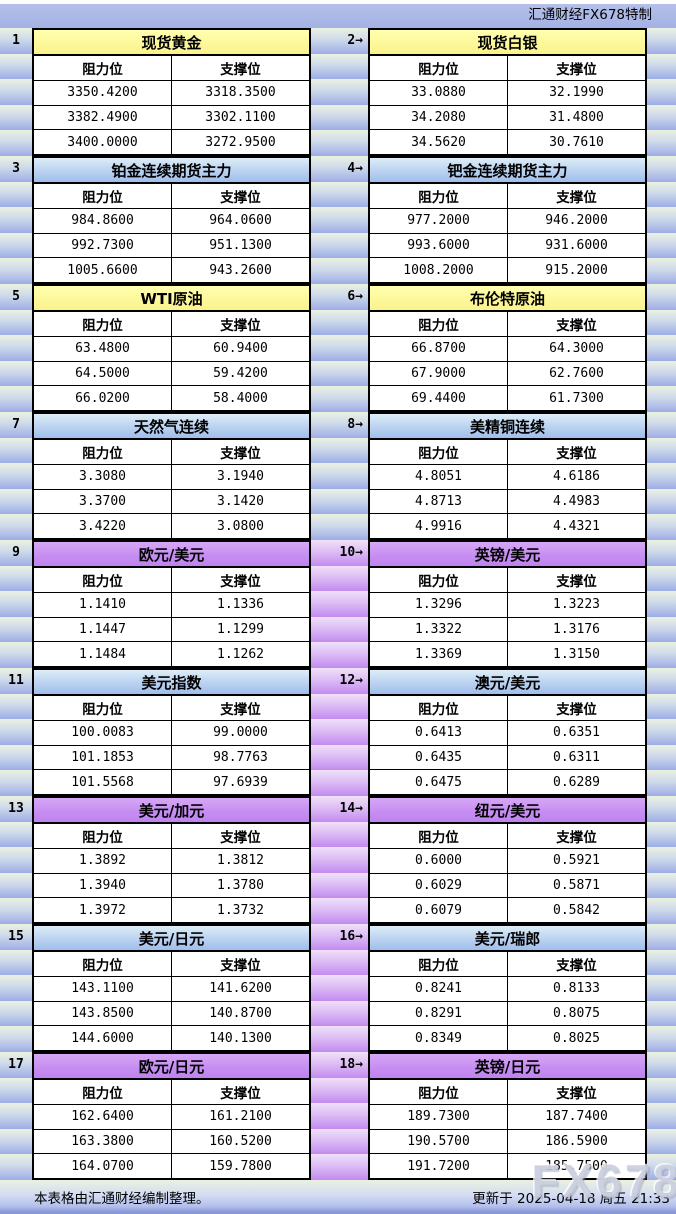 The width and height of the screenshot is (676, 1214). What do you see at coordinates (16, 988) in the screenshot?
I see `label-column: 15` at bounding box center [16, 988].